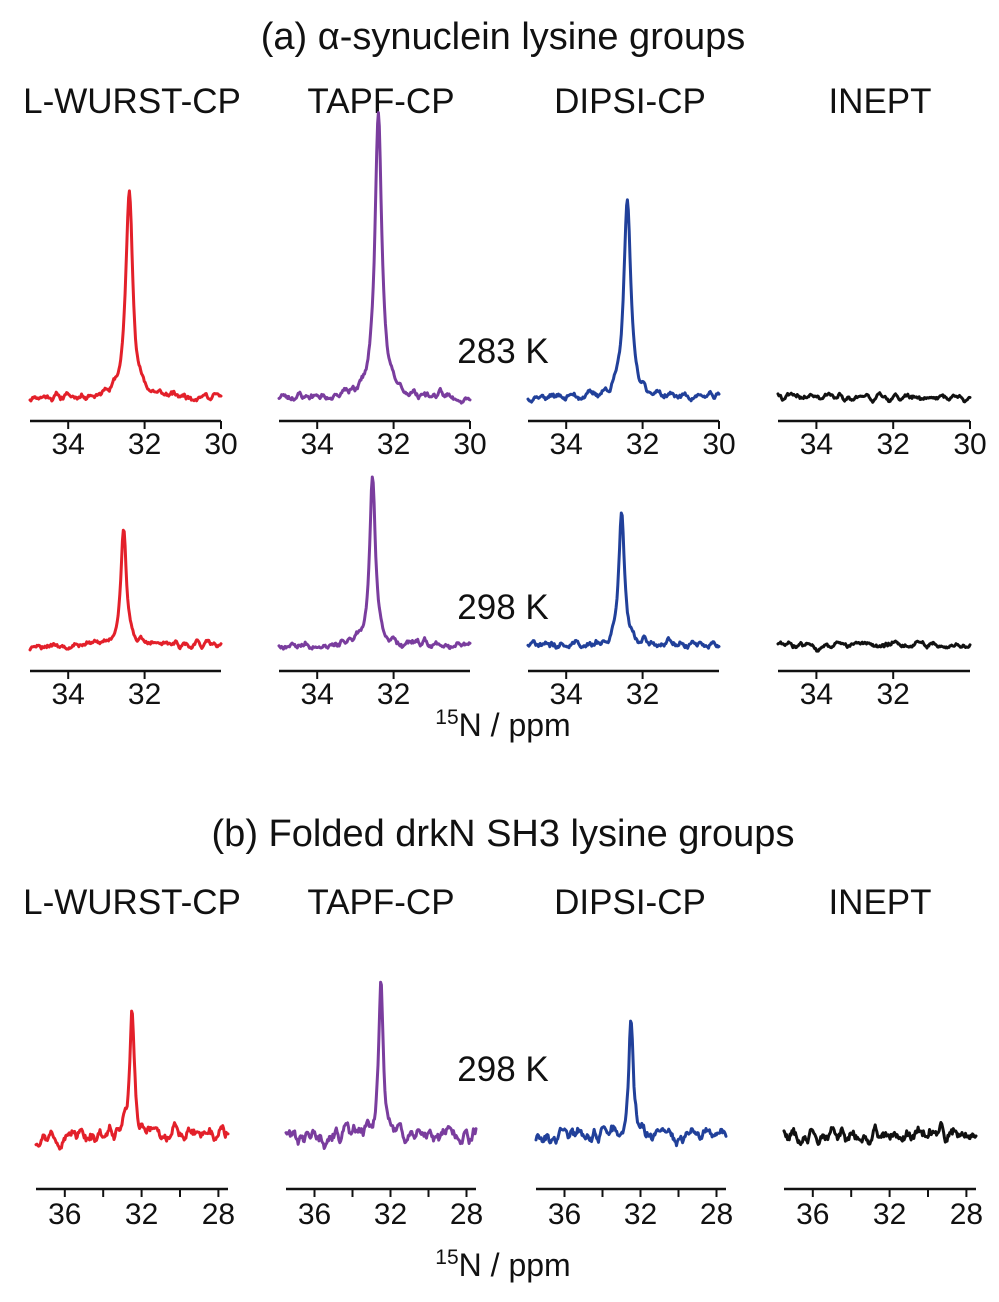  Describe the element at coordinates (314, 1214) in the screenshot. I see `panel-b-row1-tapf-cp-tick-label-36: 36` at that location.